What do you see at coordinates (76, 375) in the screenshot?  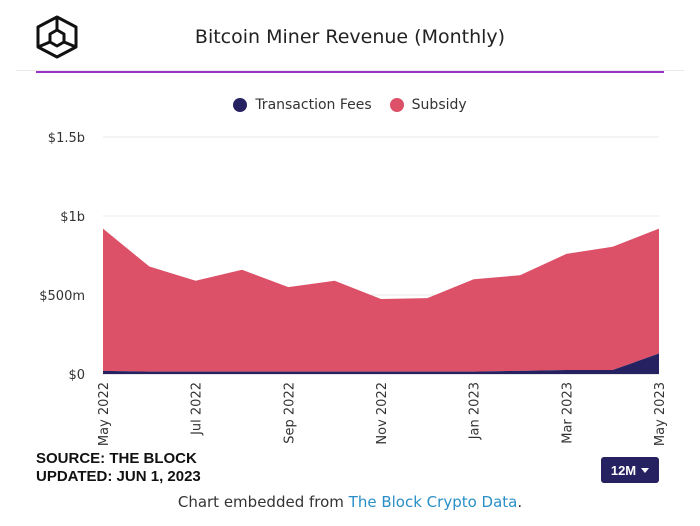 I see `y-tick-label: $0` at bounding box center [76, 375].